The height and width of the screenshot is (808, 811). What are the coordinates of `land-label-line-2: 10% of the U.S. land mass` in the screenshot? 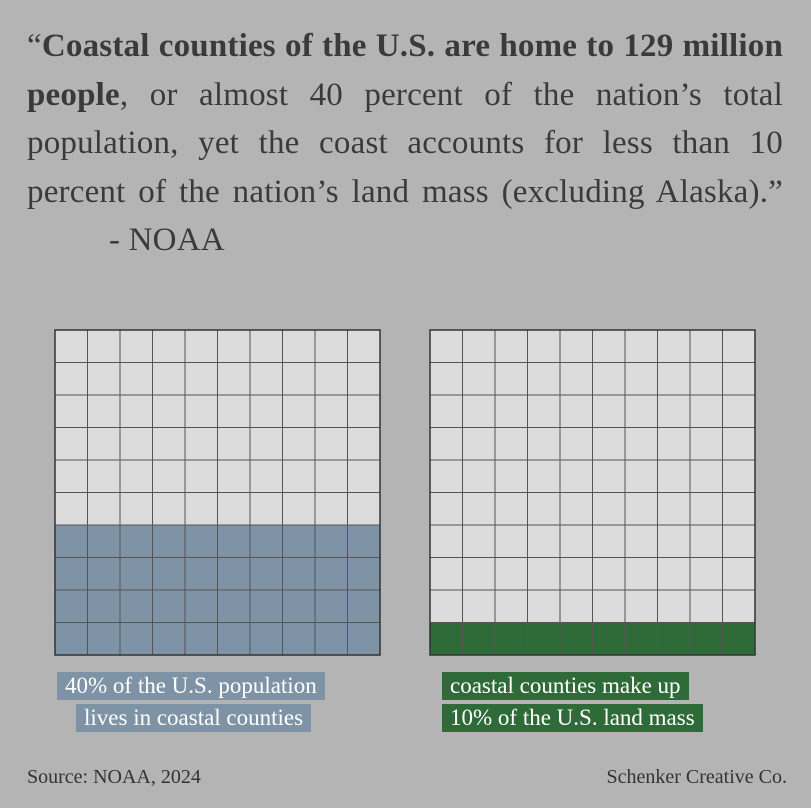 It's located at (572, 718).